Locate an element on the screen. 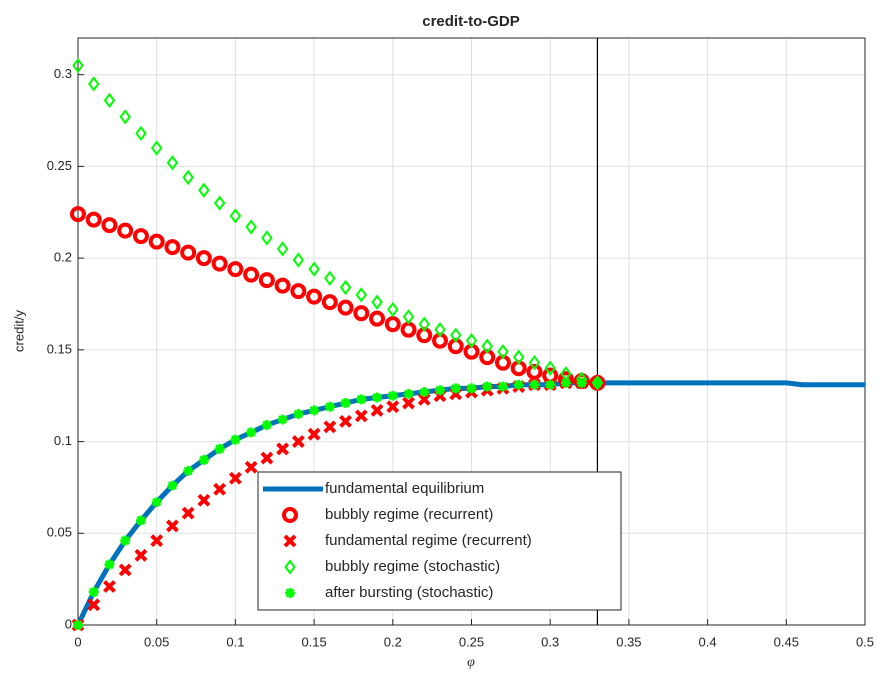 The height and width of the screenshot is (681, 878). x-tick-label: 0.15 is located at coordinates (313, 641).